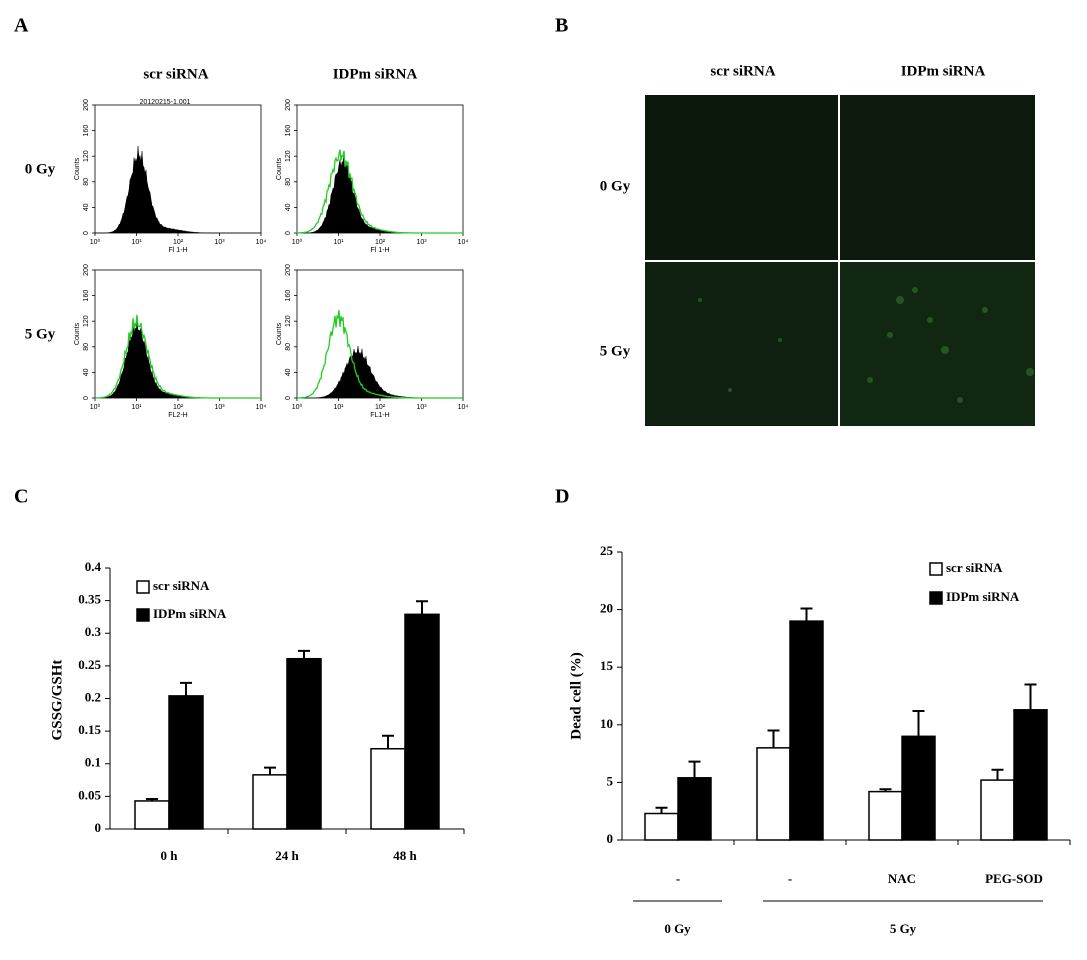  What do you see at coordinates (421, 407) in the screenshot?
I see `x-tick-label: 10³` at bounding box center [421, 407].